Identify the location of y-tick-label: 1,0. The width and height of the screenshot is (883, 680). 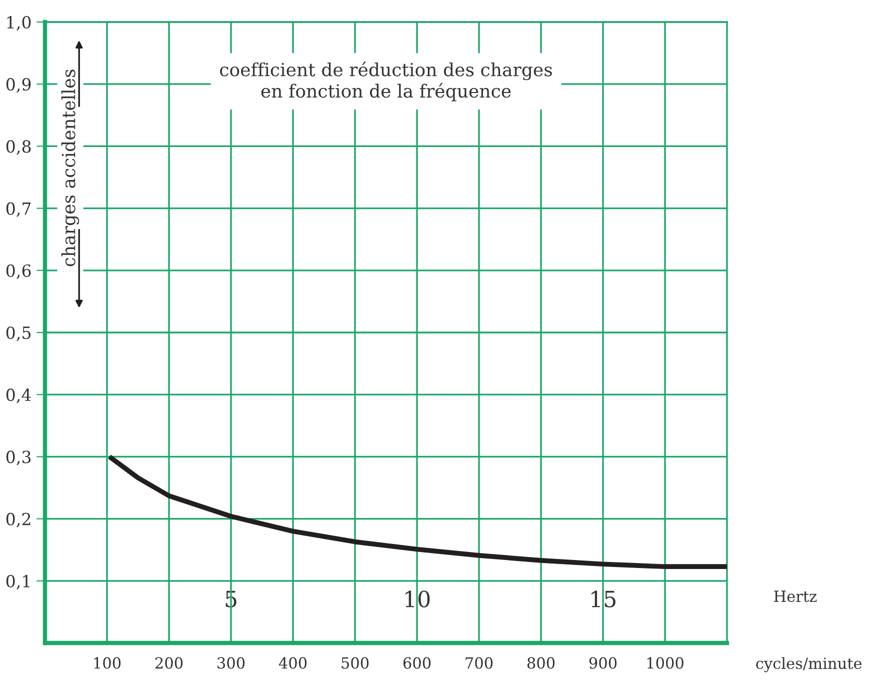
(19, 23).